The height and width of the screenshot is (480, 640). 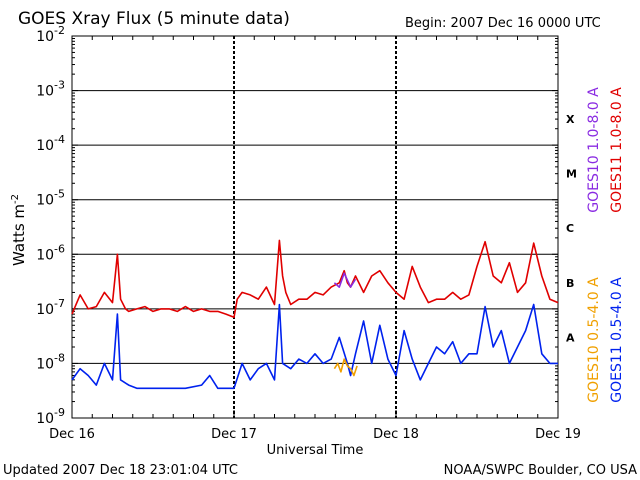 What do you see at coordinates (50, 416) in the screenshot?
I see `y-tick-label: 10⁻⁹` at bounding box center [50, 416].